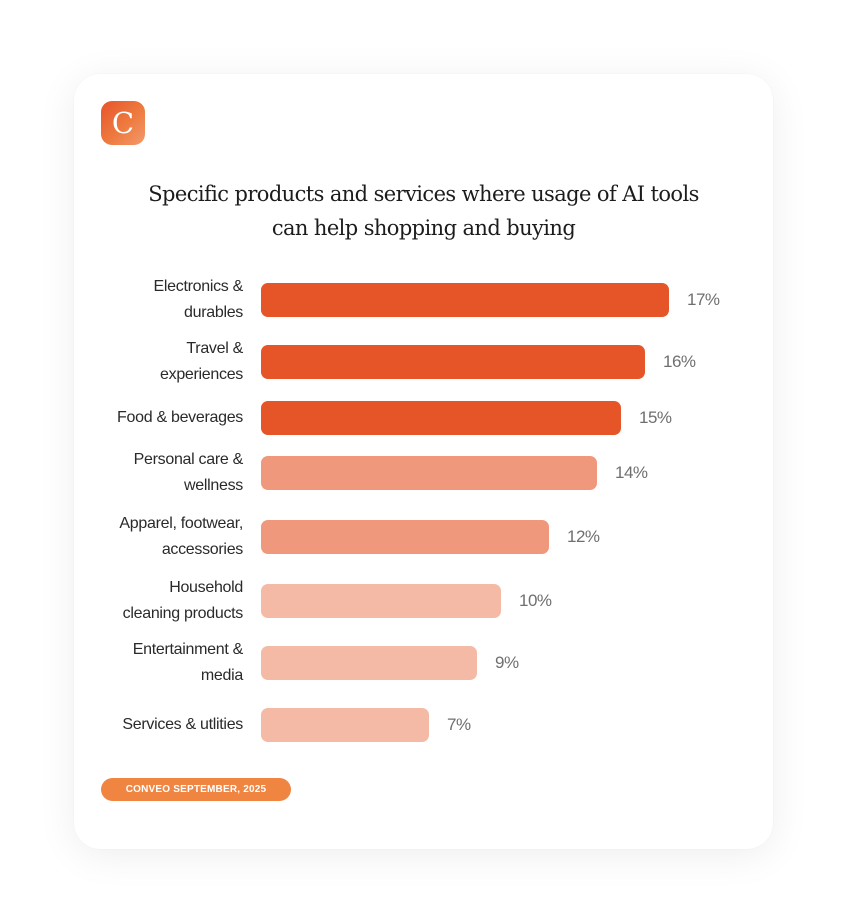  I want to click on bar-value: 14%, so click(631, 472).